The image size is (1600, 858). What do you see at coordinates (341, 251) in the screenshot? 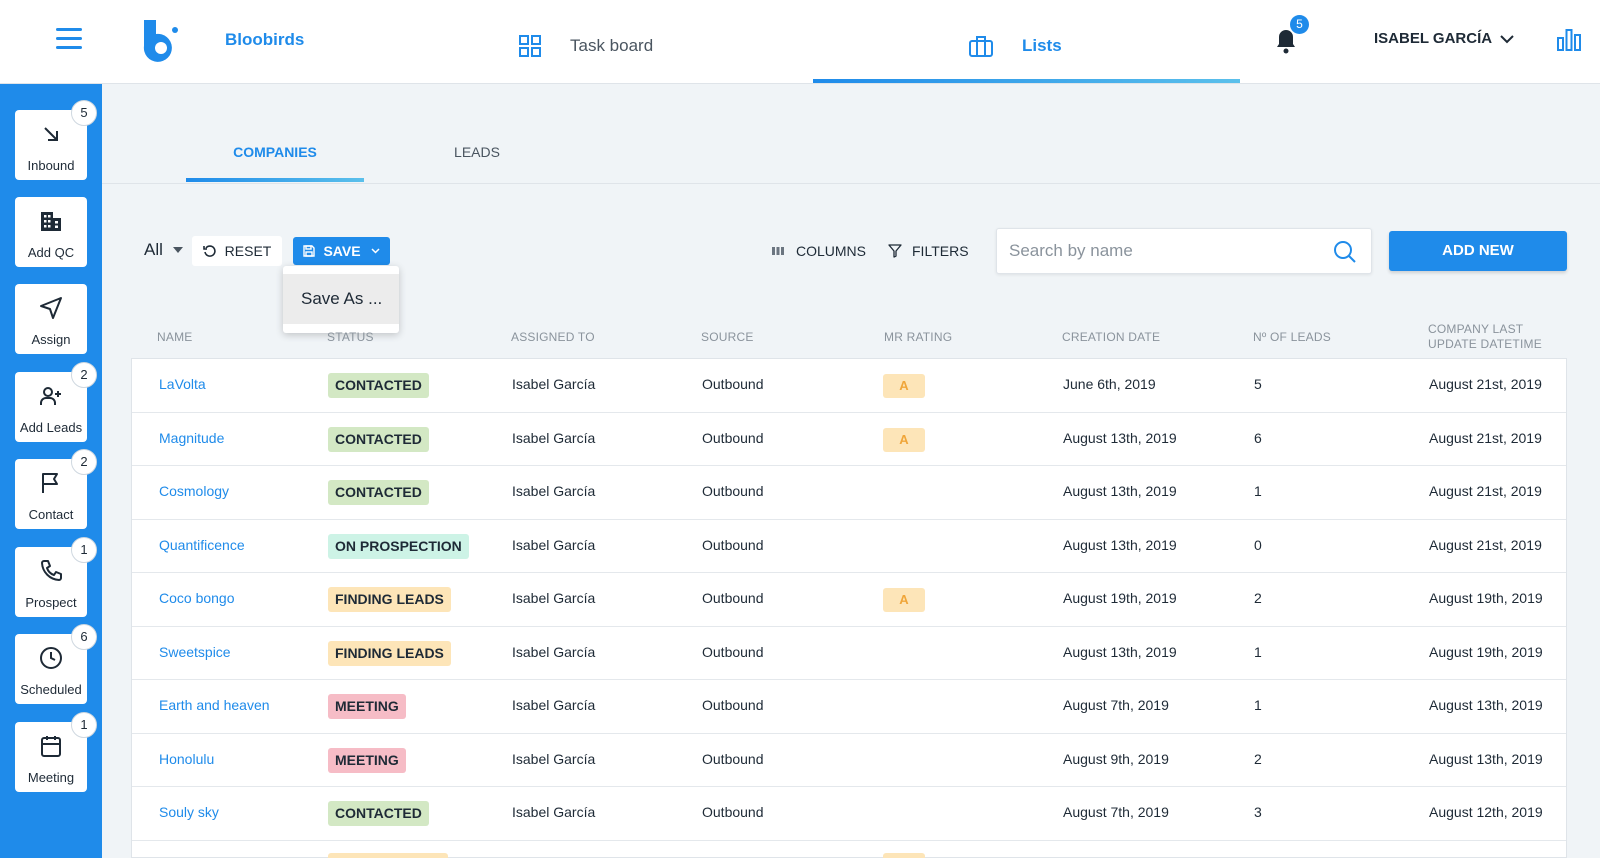
I see `save-button: SAVE` at bounding box center [341, 251].